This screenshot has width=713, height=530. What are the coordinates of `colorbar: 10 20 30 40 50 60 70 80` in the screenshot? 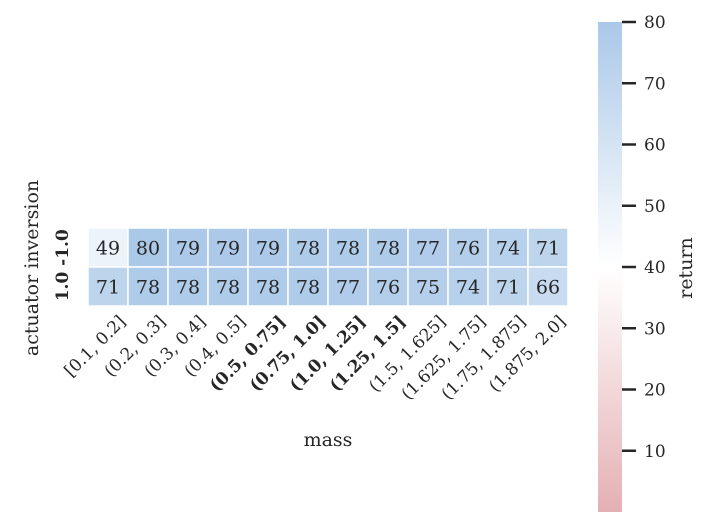 It's located at (632, 262).